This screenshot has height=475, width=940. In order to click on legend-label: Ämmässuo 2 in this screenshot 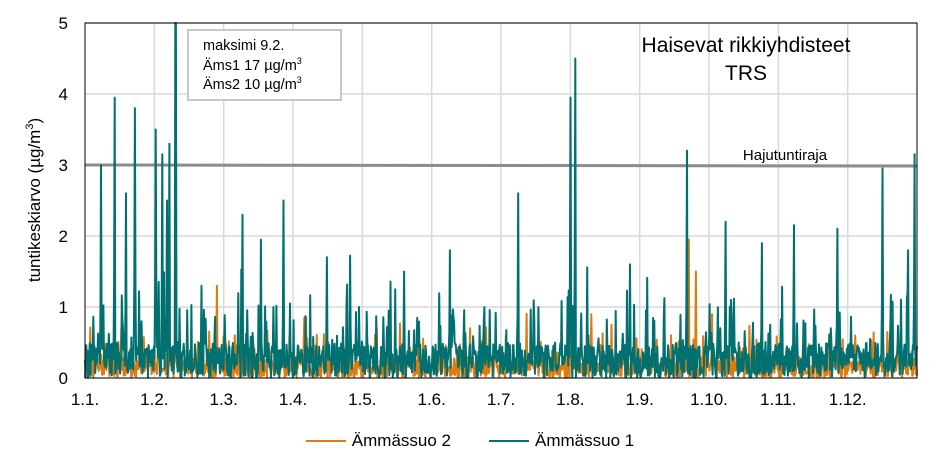, I will do `click(401, 440)`.